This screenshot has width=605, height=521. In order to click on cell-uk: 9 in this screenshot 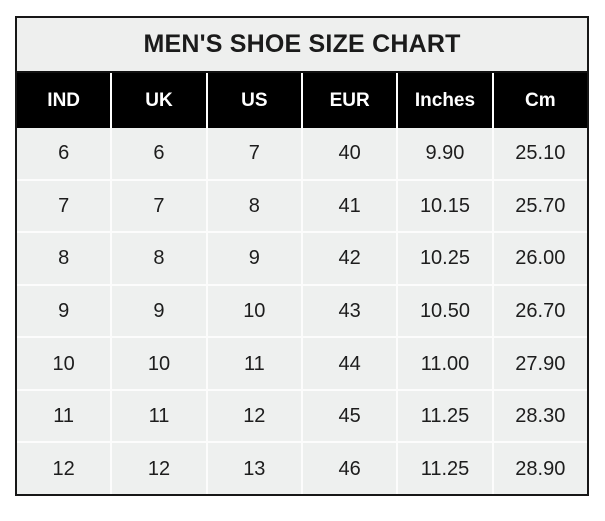, I will do `click(160, 311)`.